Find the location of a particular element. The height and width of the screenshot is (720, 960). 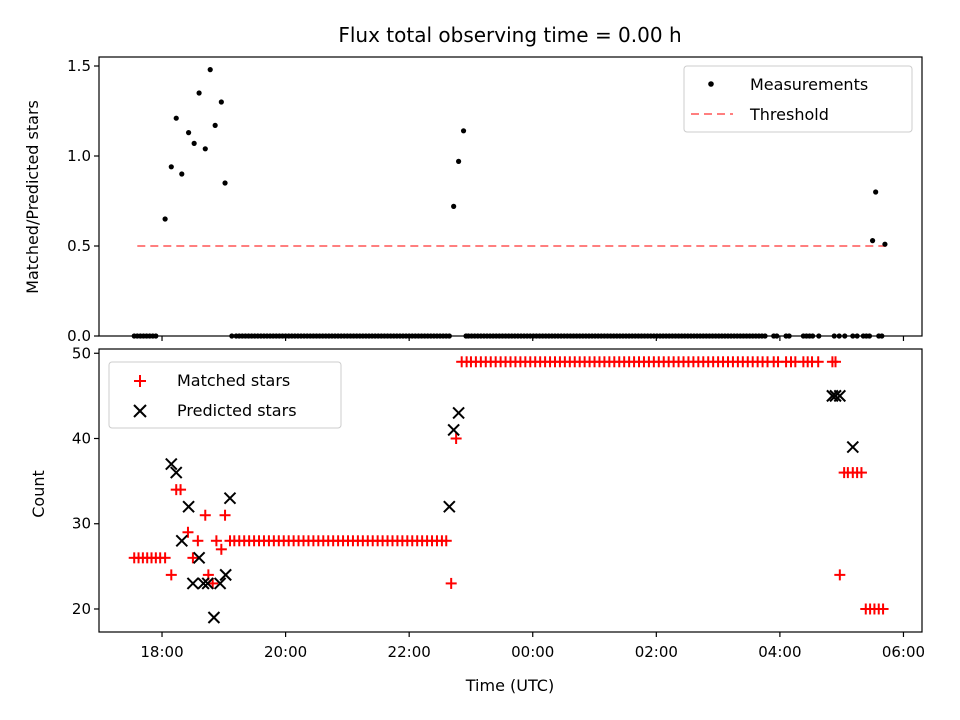

ratio-y-tick-label: 1.0 is located at coordinates (79, 156).